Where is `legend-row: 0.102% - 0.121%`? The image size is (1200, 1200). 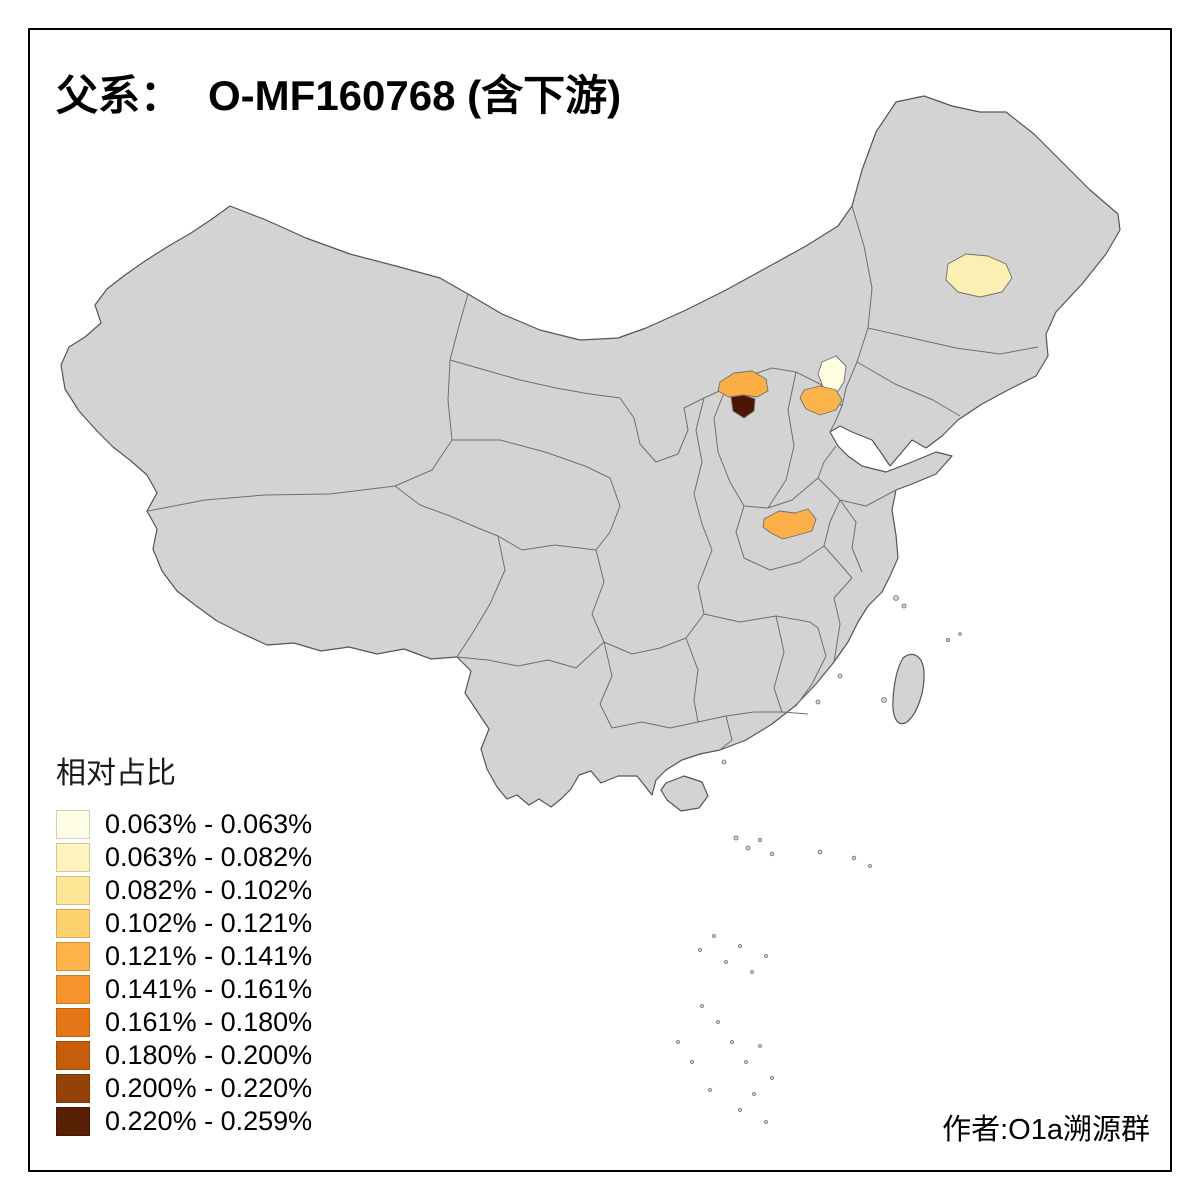
legend-row: 0.102% - 0.121% is located at coordinates (184, 923).